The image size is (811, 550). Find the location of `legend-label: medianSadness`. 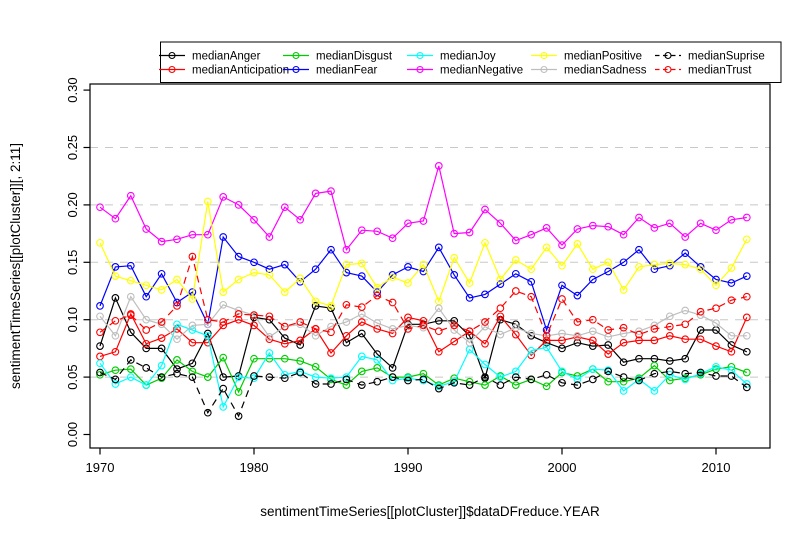

legend-label: medianSadness is located at coordinates (605, 71).